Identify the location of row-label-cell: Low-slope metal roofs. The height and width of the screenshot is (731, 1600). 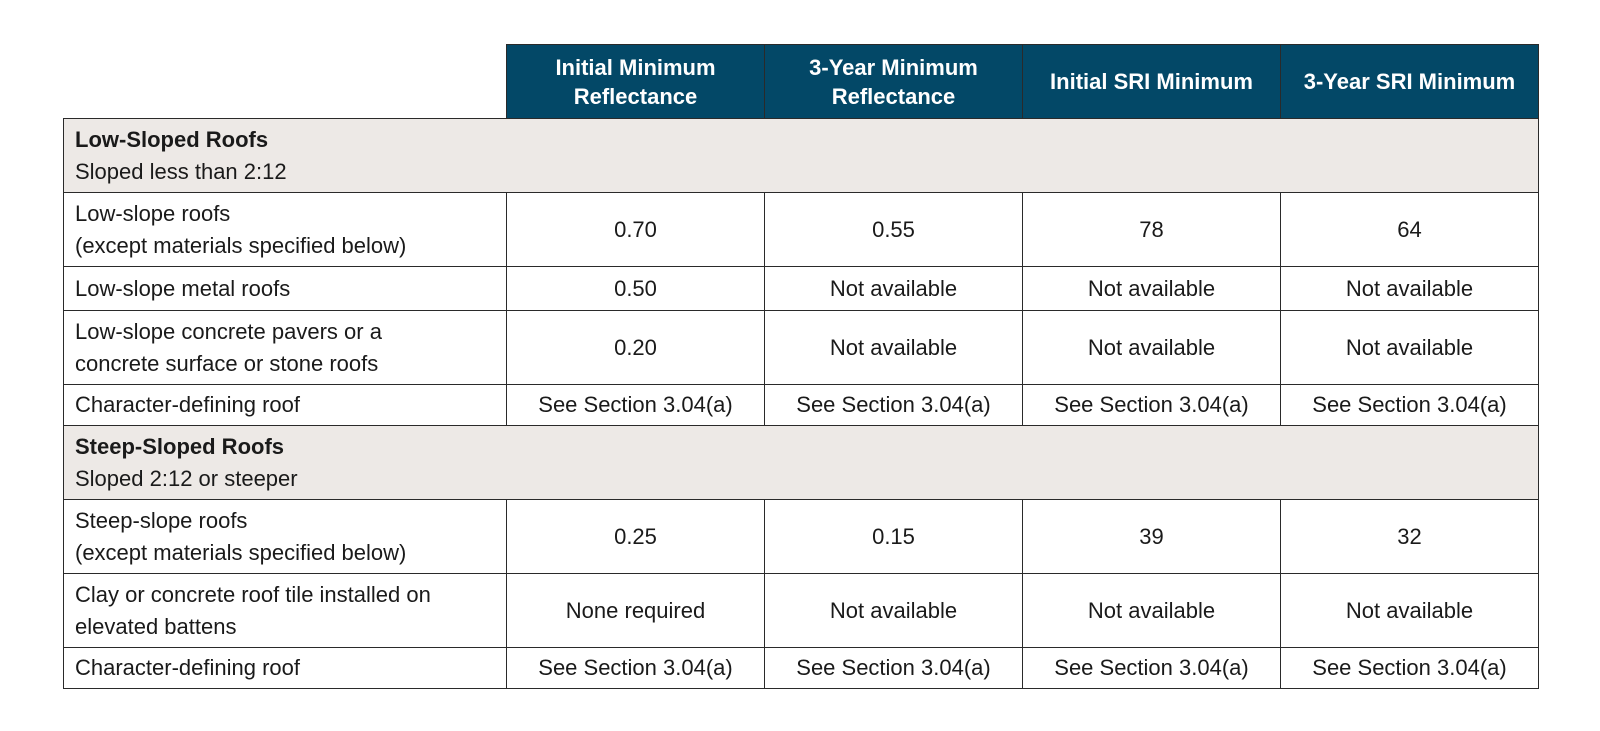
(285, 288).